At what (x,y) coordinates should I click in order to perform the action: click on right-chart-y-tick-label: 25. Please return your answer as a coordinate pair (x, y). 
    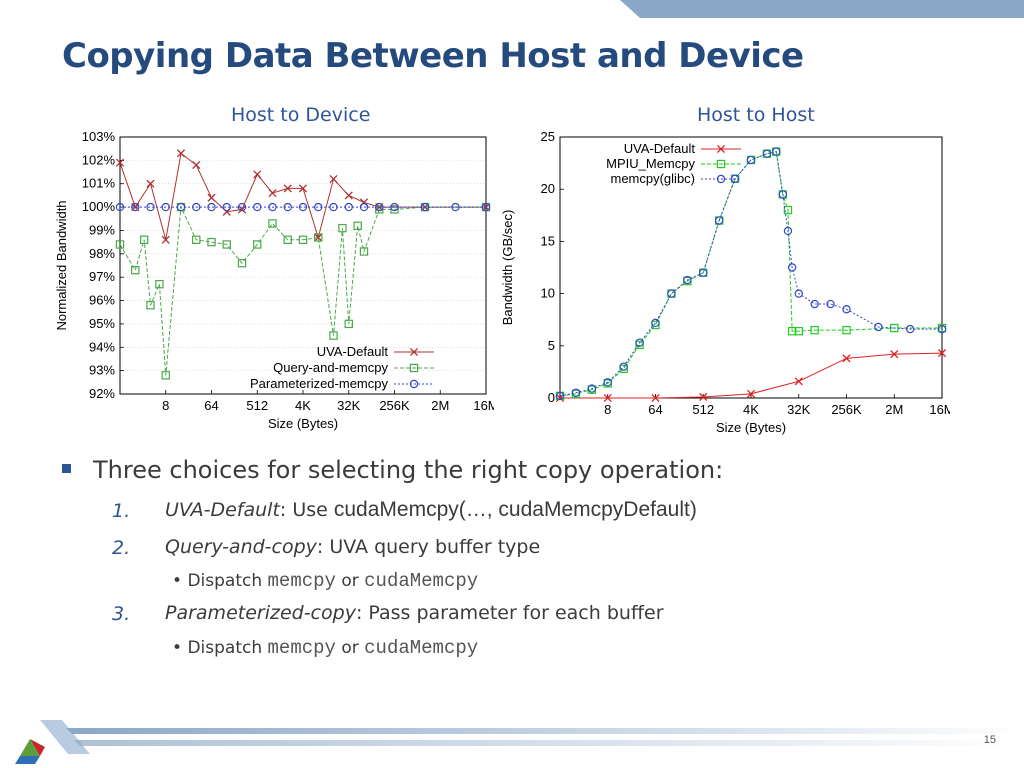
    Looking at the image, I should click on (548, 136).